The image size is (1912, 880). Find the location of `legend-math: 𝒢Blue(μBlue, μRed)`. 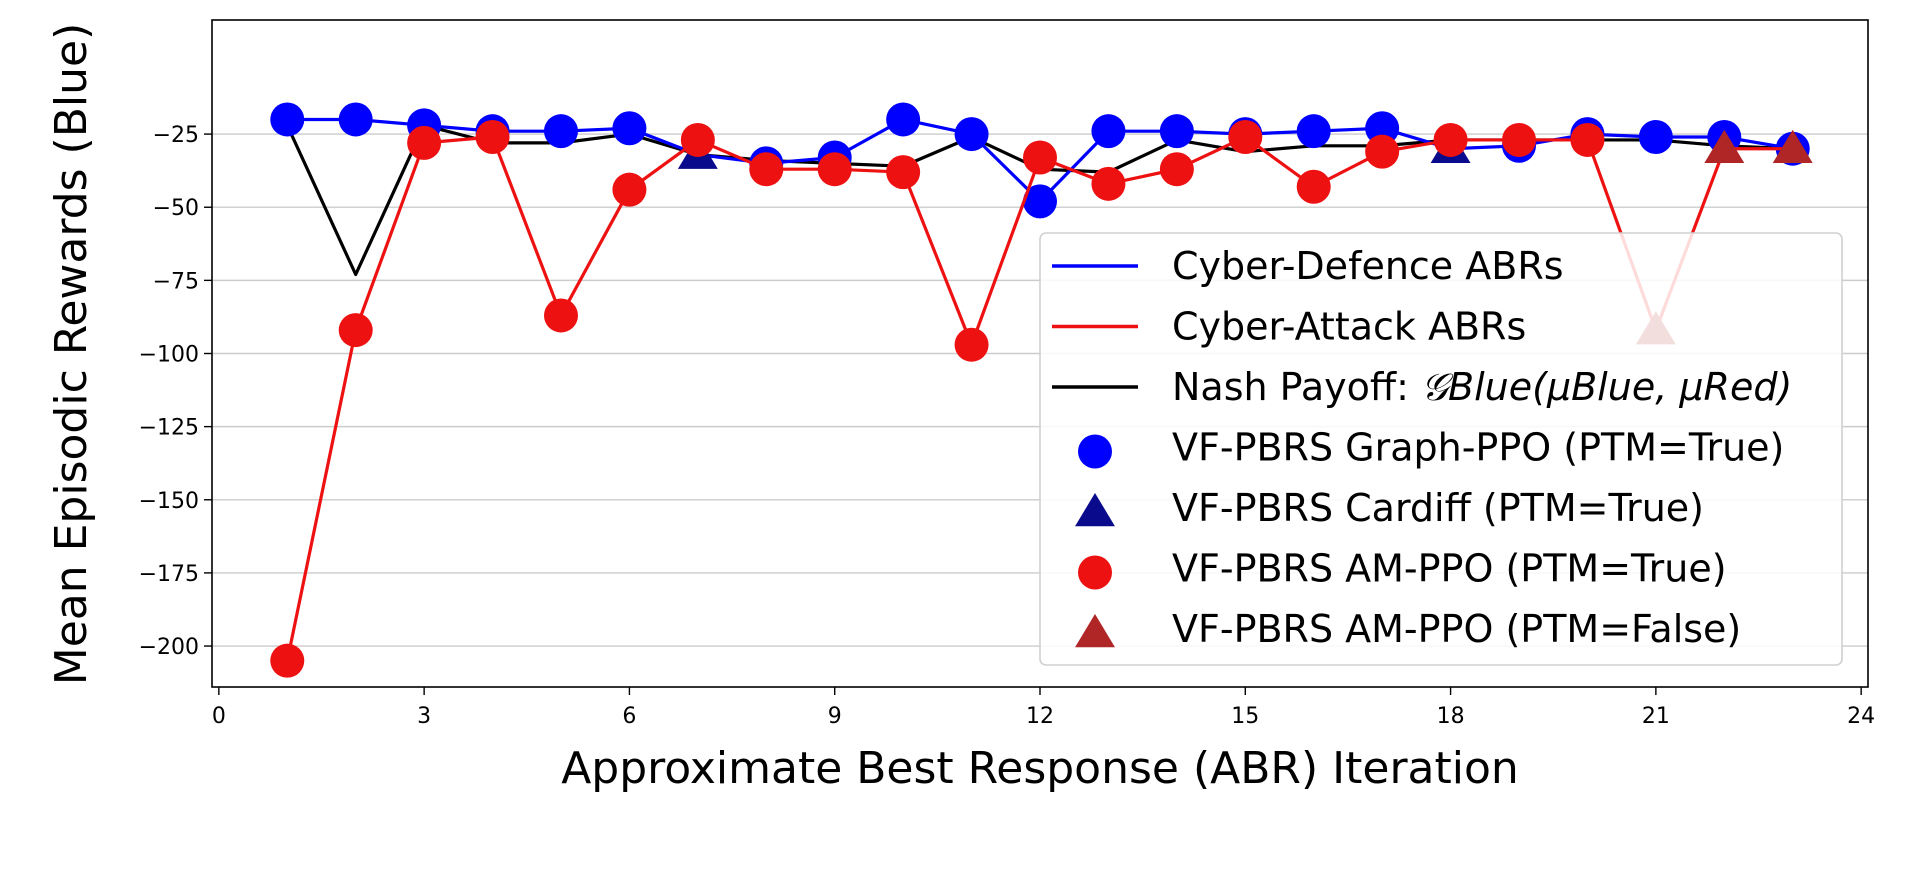

legend-math: 𝒢Blue(μBlue, μRed) is located at coordinates (1606, 387).